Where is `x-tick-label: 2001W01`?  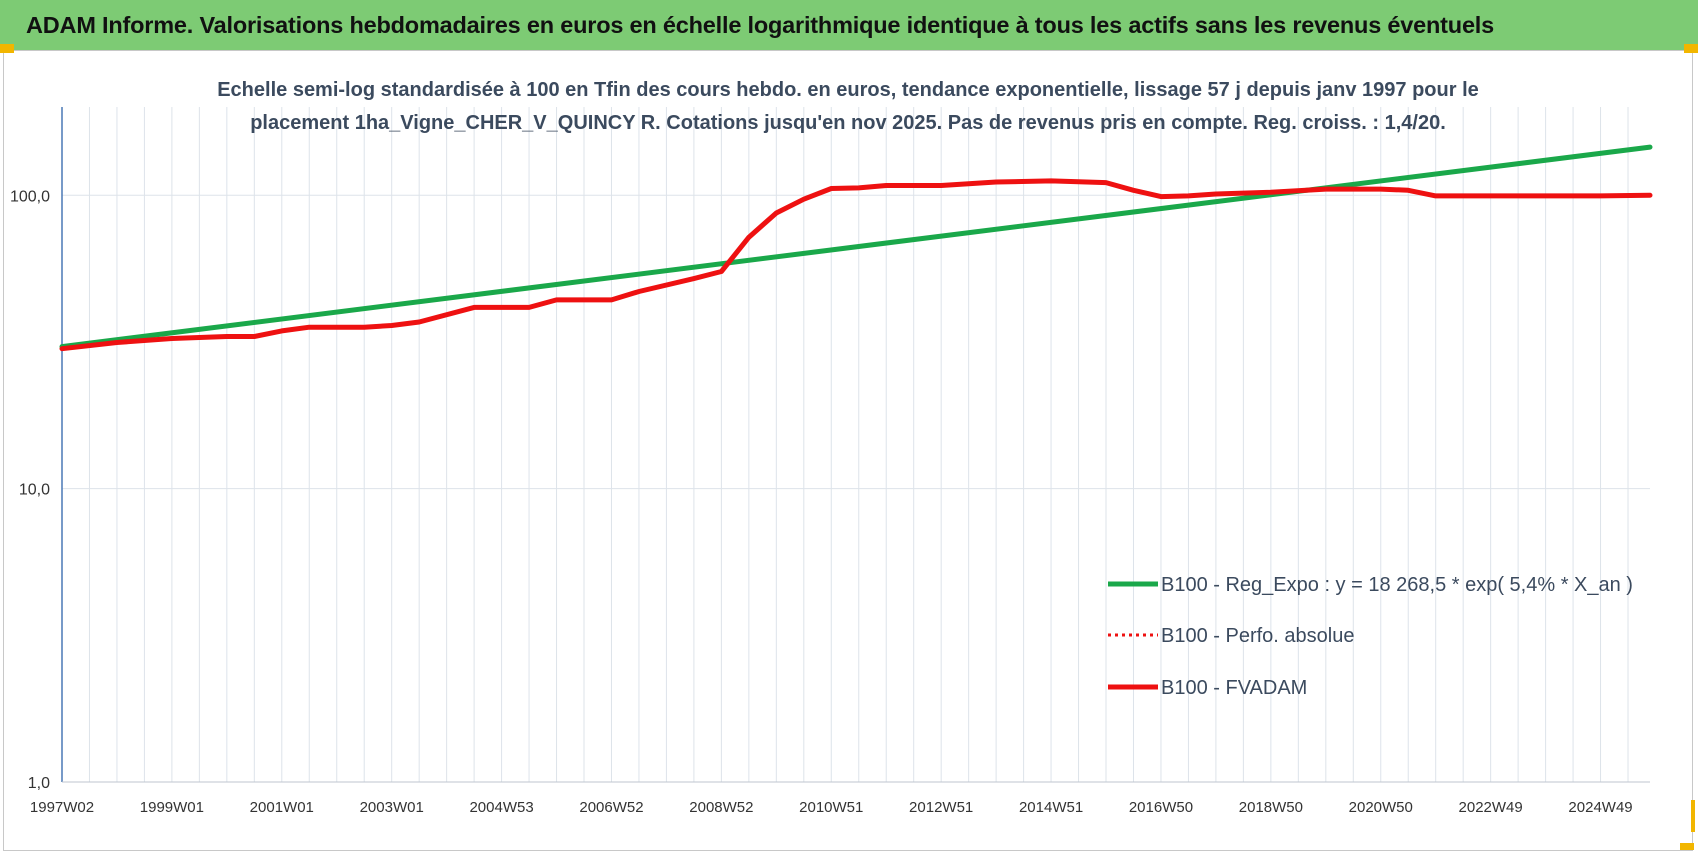
x-tick-label: 2001W01 is located at coordinates (282, 807).